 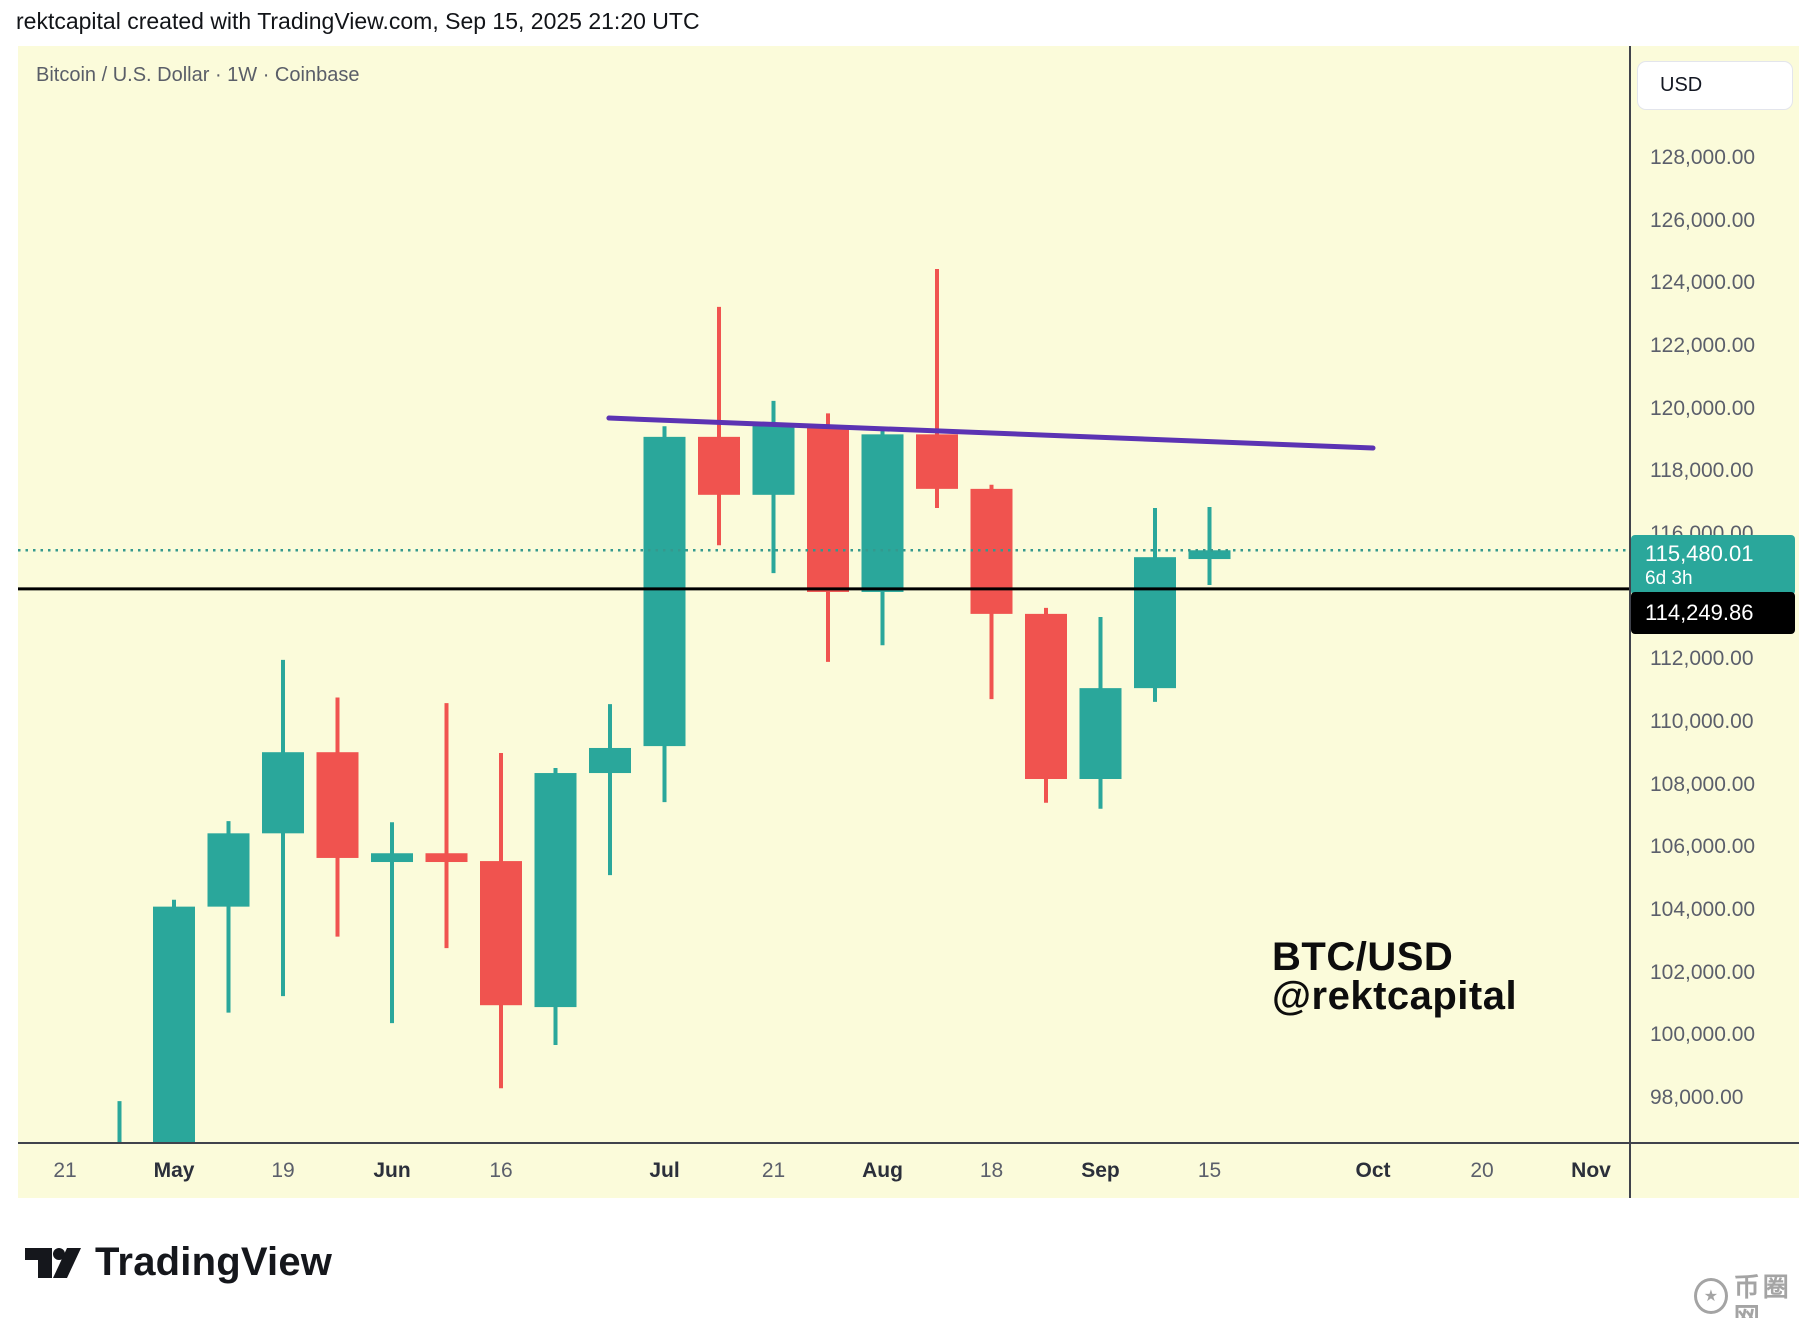 What do you see at coordinates (1702, 659) in the screenshot?
I see `price-tick-label: 112,000.00` at bounding box center [1702, 659].